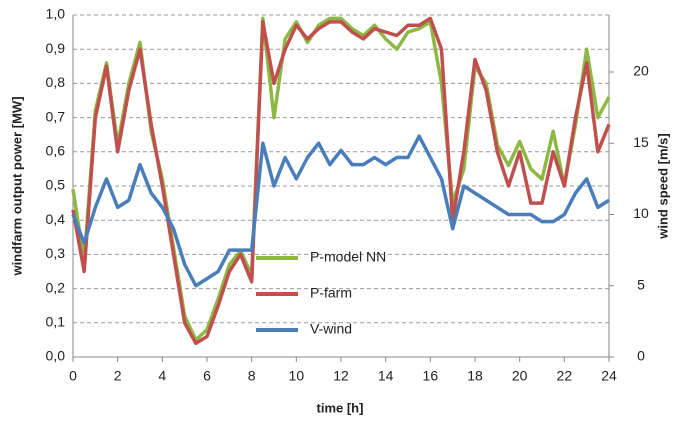  I want to click on x-tick-label: 12, so click(341, 376).